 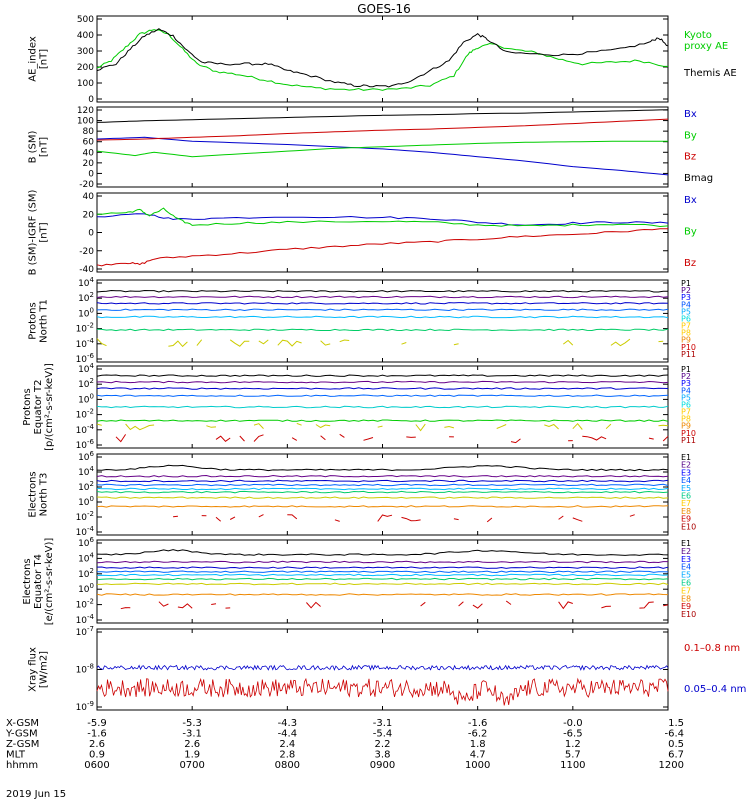 I want to click on y-axis-label: B (SM) [nT], so click(x=39, y=146).